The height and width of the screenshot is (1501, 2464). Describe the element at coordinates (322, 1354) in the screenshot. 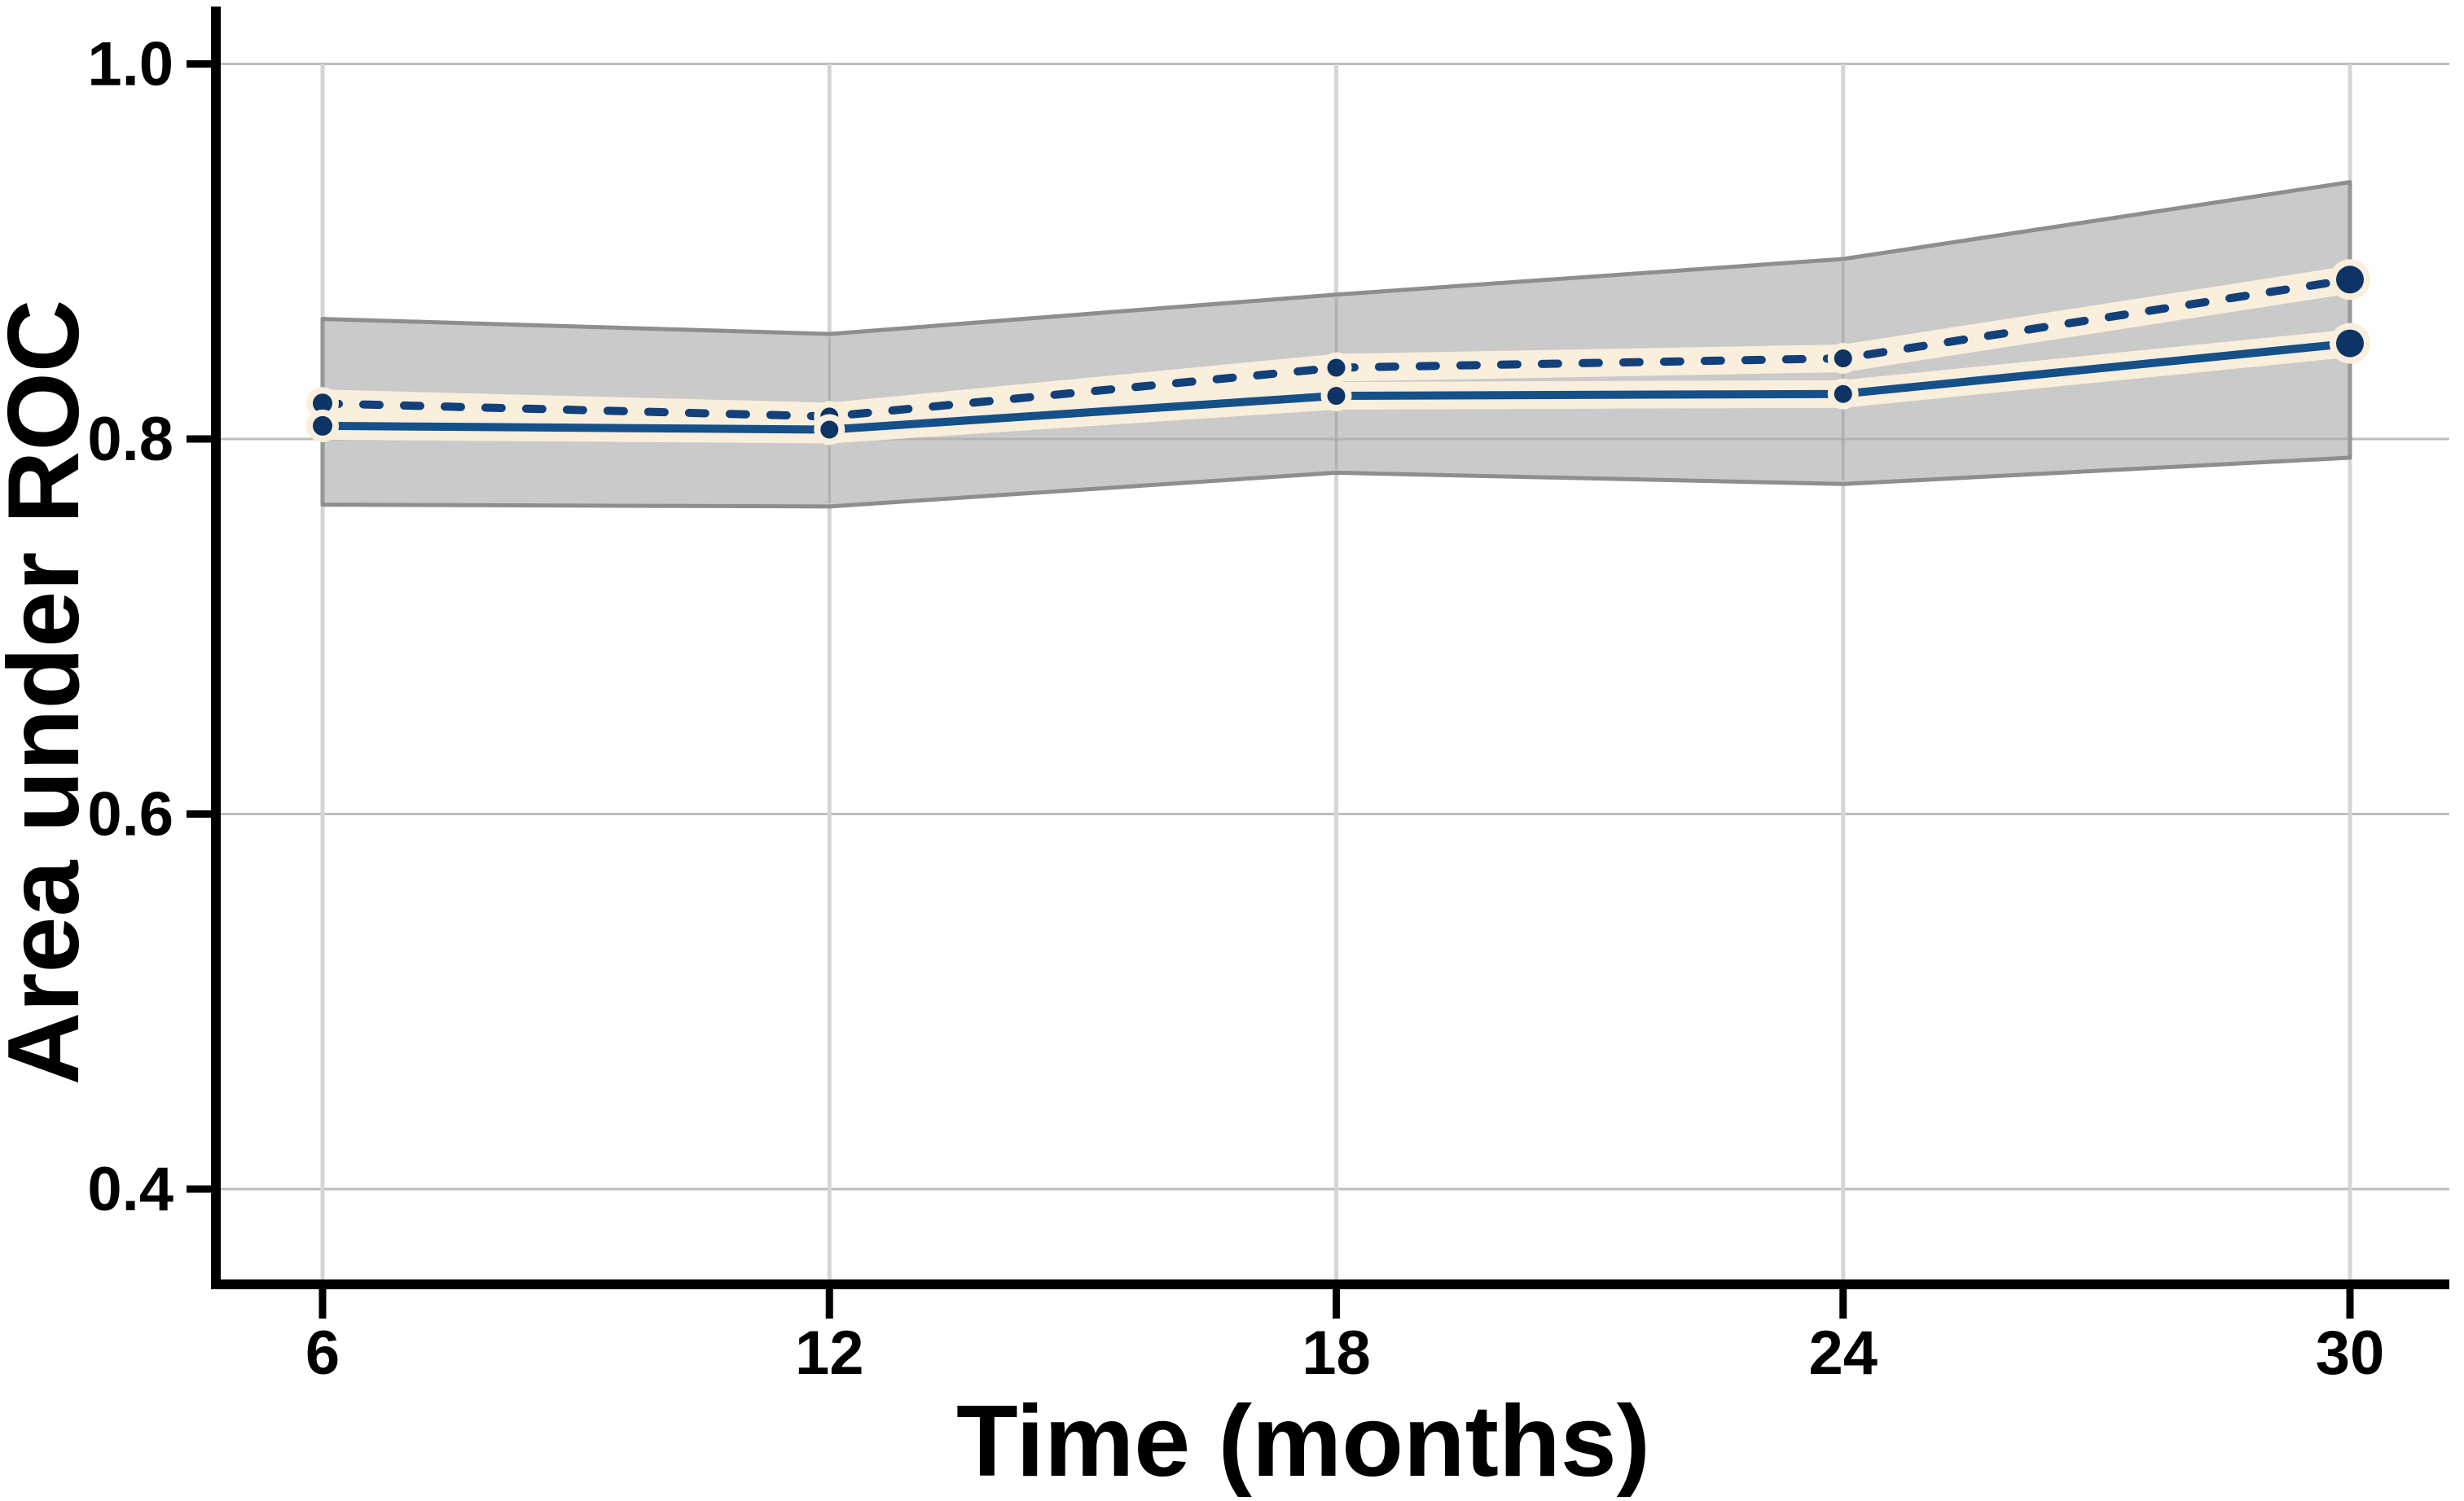

I see `x-tick-label: 6` at that location.